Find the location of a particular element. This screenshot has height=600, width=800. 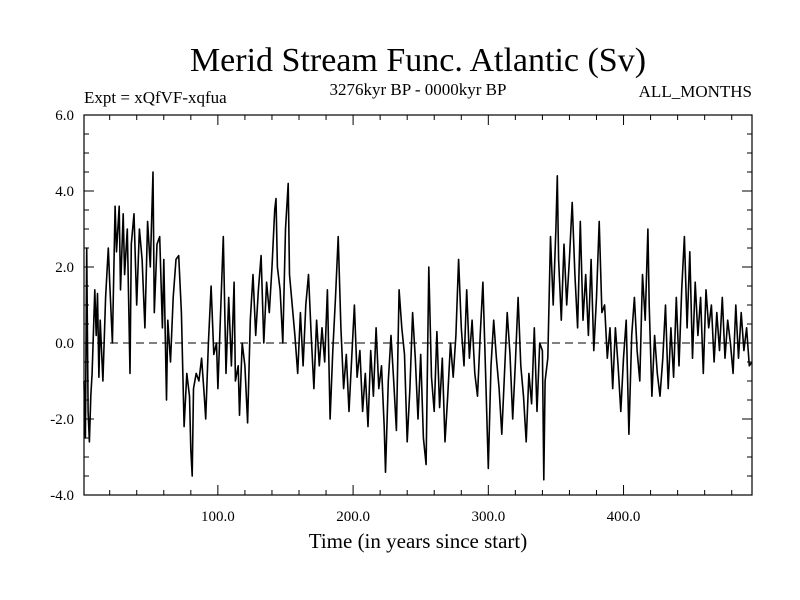

x-tick-label: 200.0 is located at coordinates (353, 517).